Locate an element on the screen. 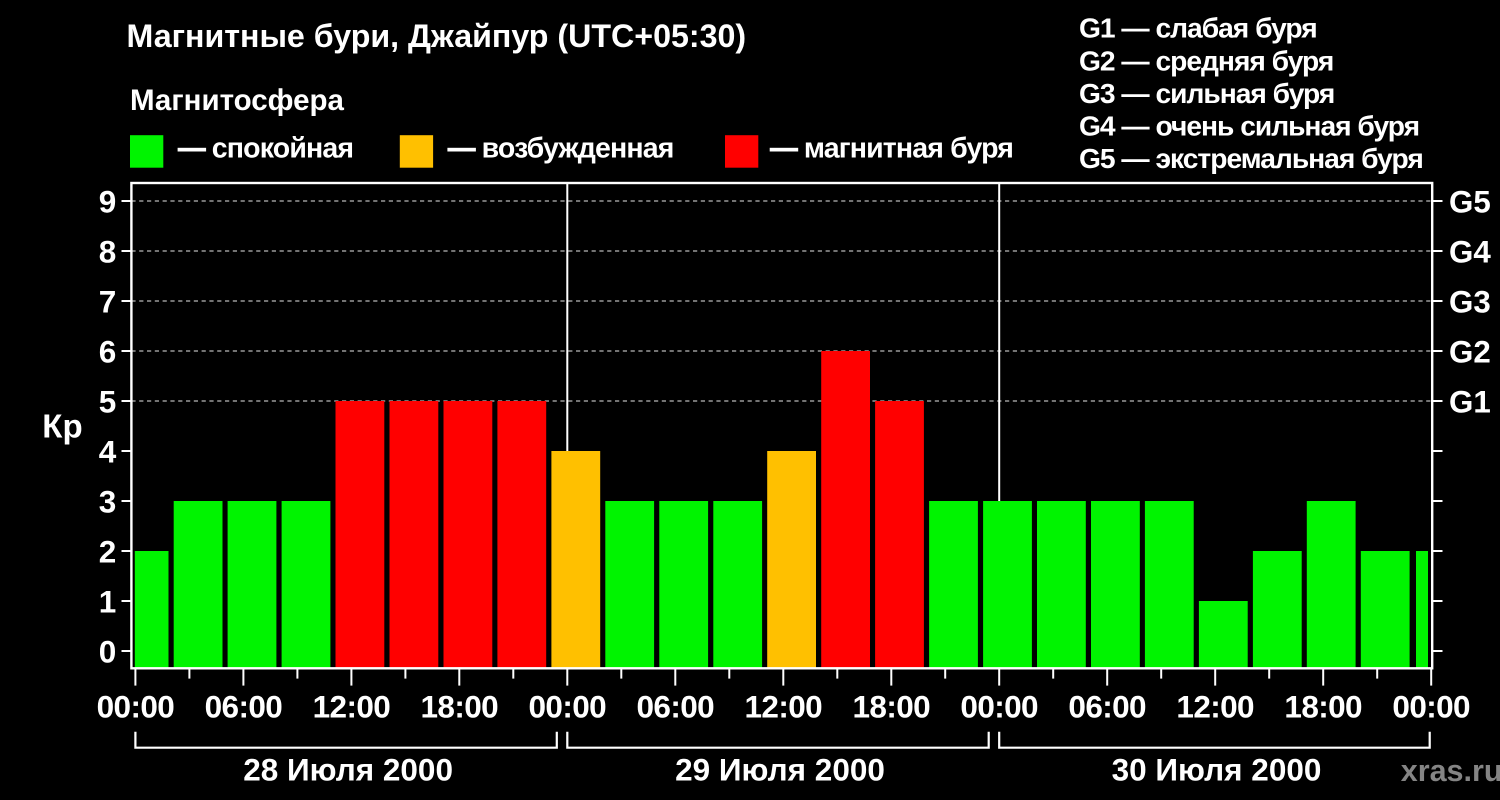  svg-text: G1 is located at coordinates (1470, 401).